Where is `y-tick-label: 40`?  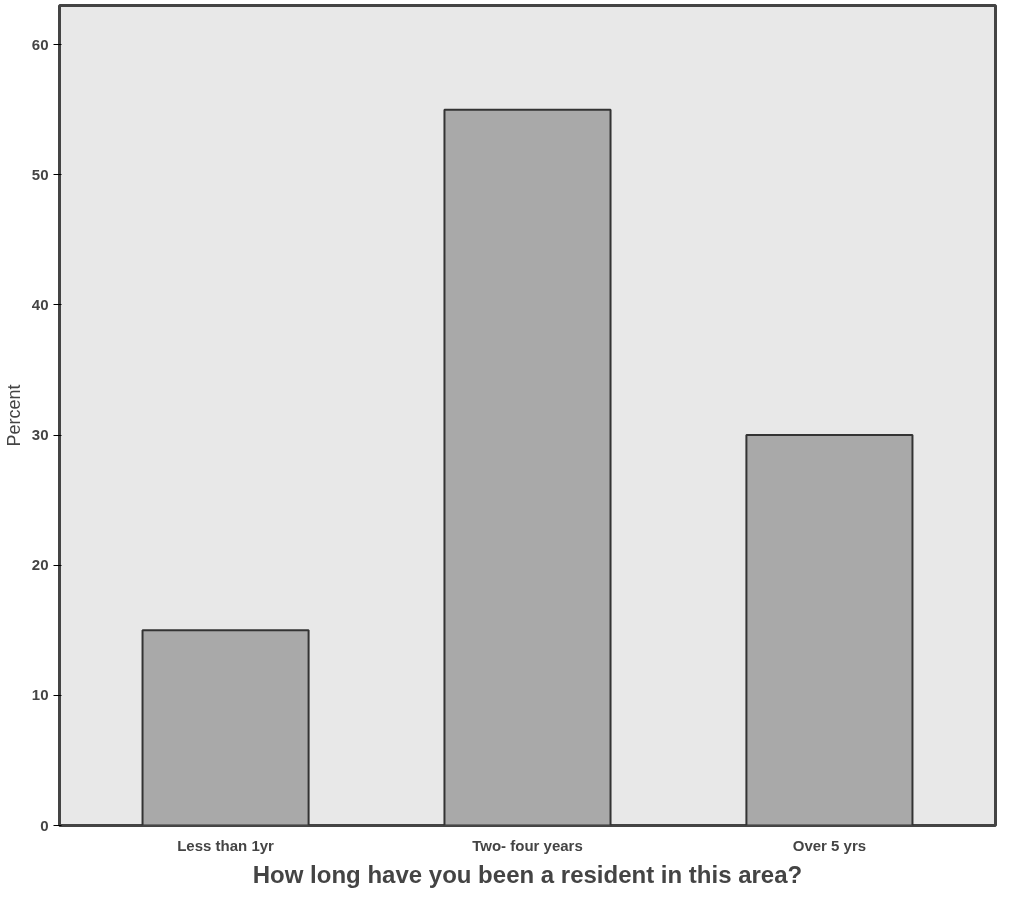 y-tick-label: 40 is located at coordinates (40, 304).